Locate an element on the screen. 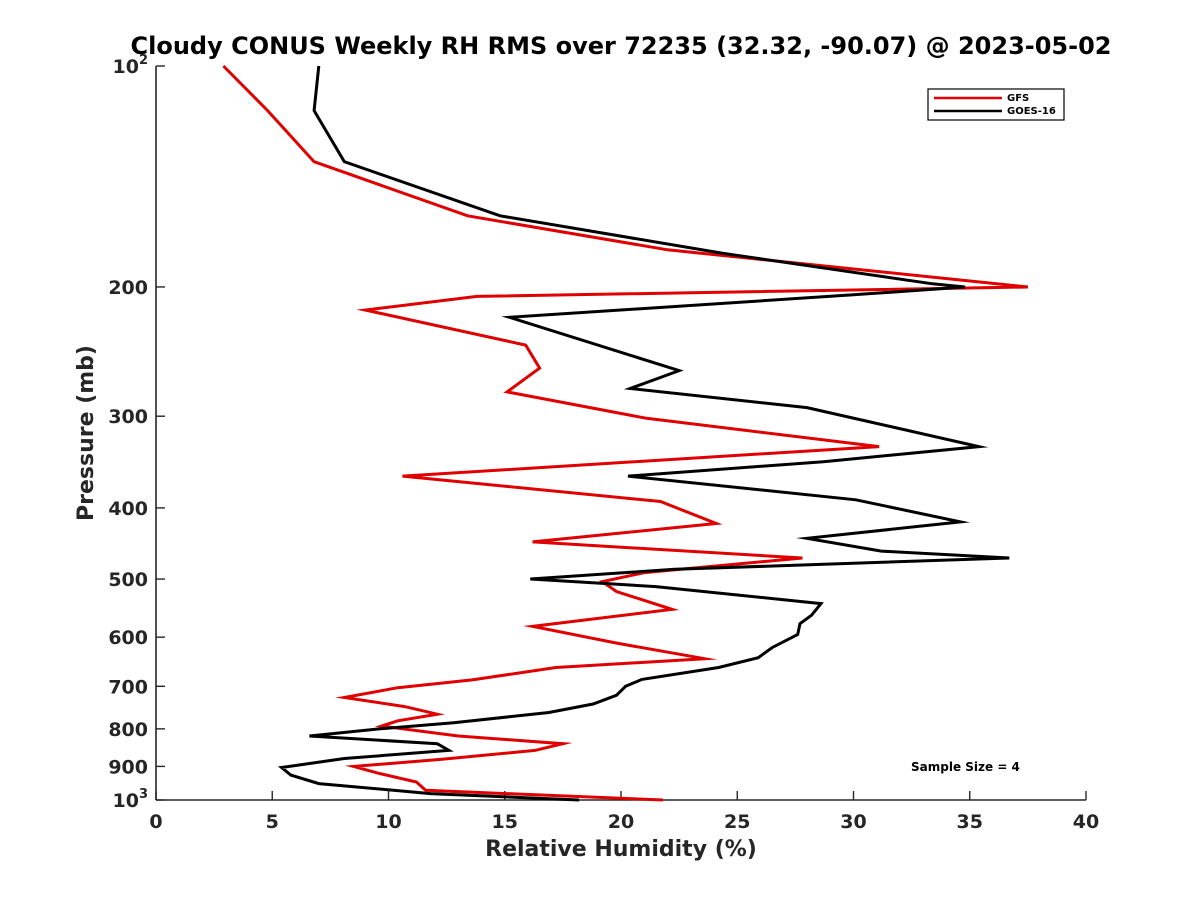  x-tick-label: 15 is located at coordinates (505, 822).